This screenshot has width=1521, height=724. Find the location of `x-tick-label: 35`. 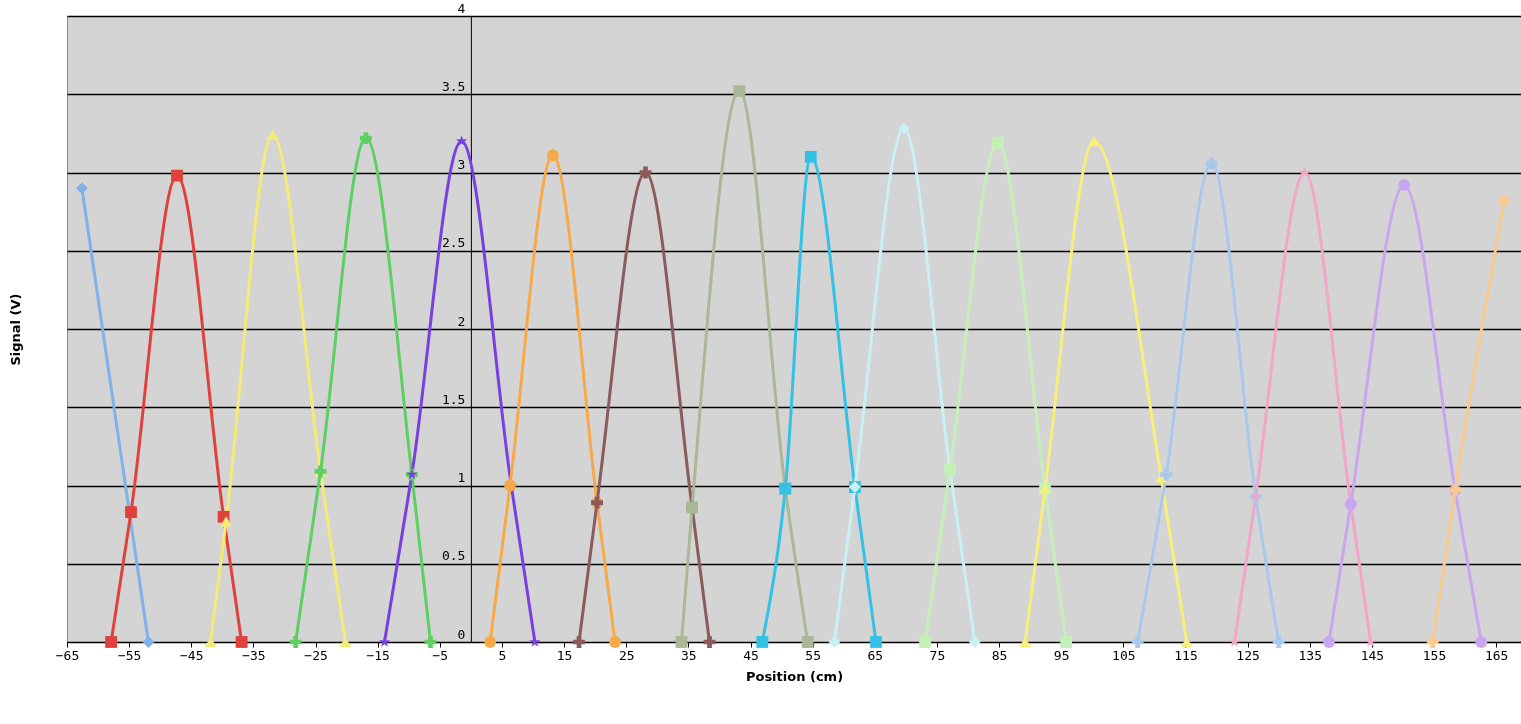

x-tick-label: 35 is located at coordinates (689, 655).